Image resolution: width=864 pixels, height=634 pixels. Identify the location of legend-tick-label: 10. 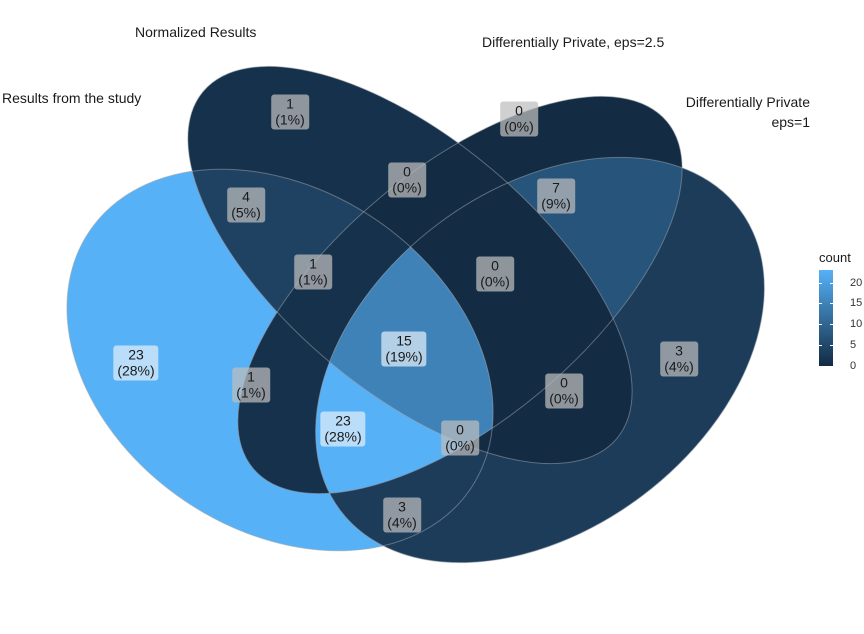
(856, 324).